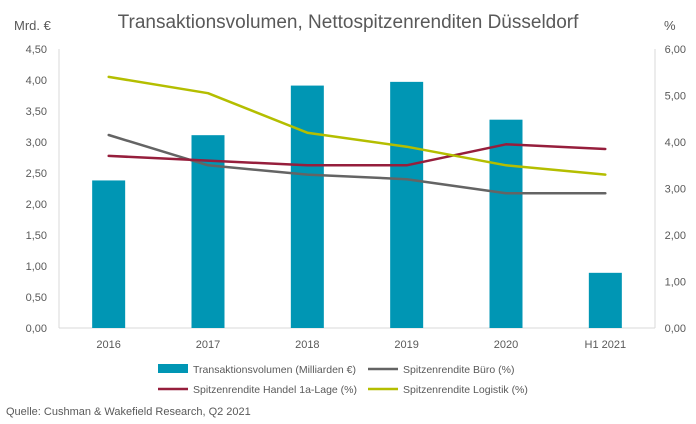  What do you see at coordinates (465, 390) in the screenshot?
I see `legend-label: Spitzenrendite Logistik (%)` at bounding box center [465, 390].